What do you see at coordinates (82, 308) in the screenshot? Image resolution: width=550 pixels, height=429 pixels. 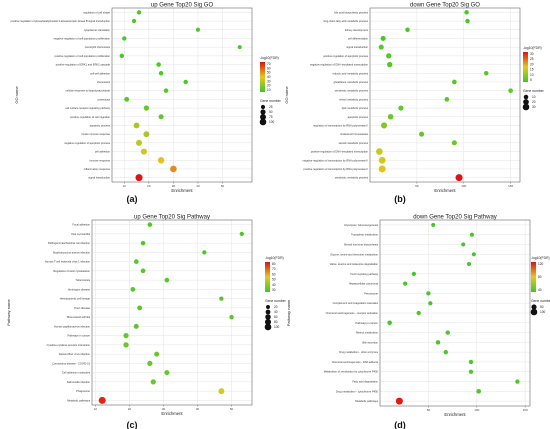 I see `category-label: Prion disease` at bounding box center [82, 308].